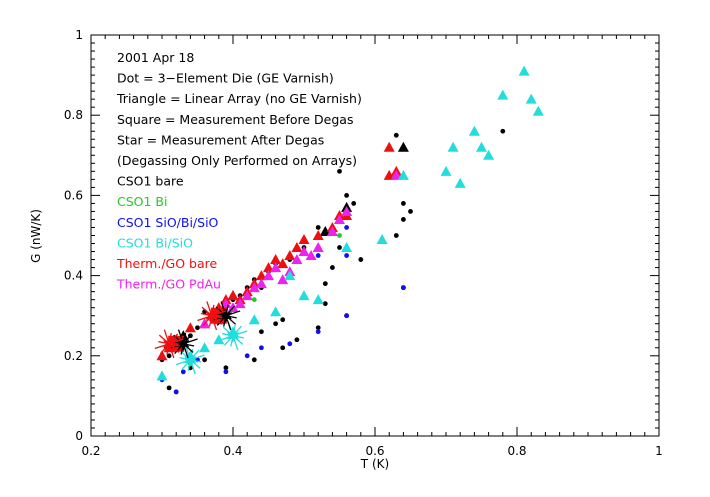  I want to click on y-tick-label: 1, so click(79, 35).